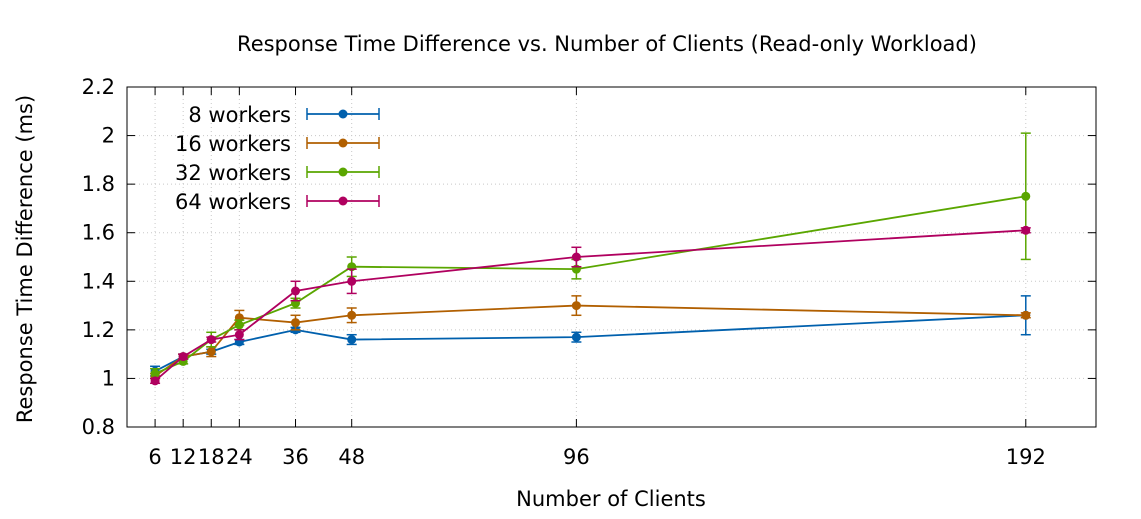  Describe the element at coordinates (98, 281) in the screenshot. I see `y-tick-label: 1.4` at that location.